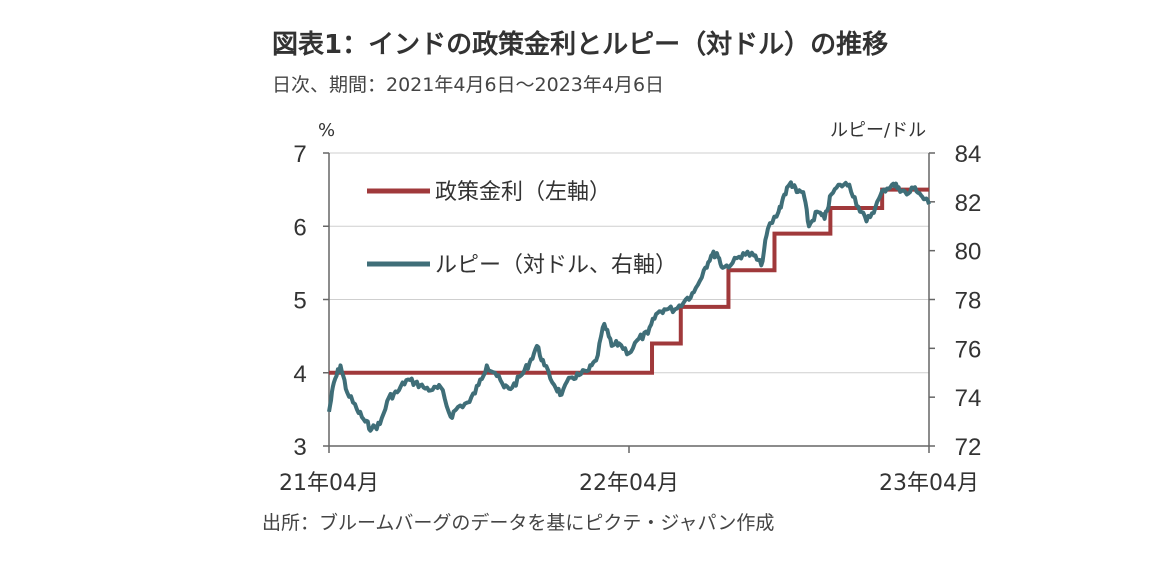  What do you see at coordinates (523, 192) in the screenshot?
I see `legend-label: 政策金利（左軸）` at bounding box center [523, 192].